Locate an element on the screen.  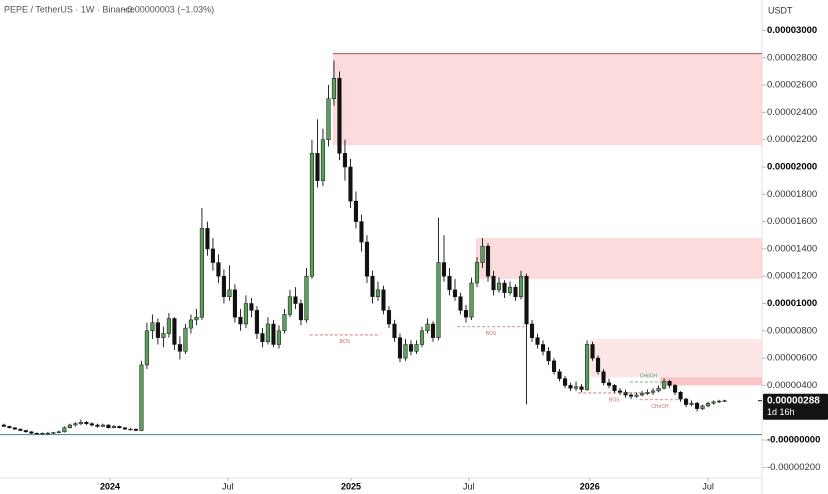
y-tick-label: 0.00001400 is located at coordinates (792, 248).